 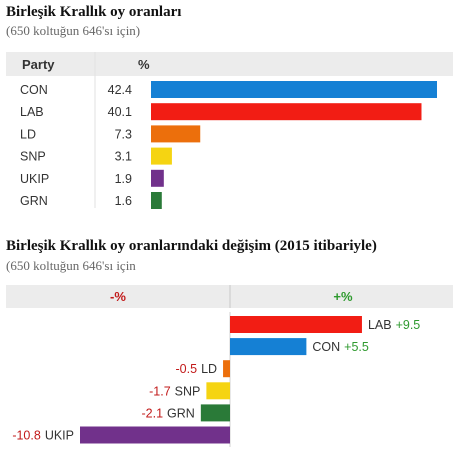 I want to click on chart1-title: Birleşik Krallık oy oranları, so click(x=94, y=12).